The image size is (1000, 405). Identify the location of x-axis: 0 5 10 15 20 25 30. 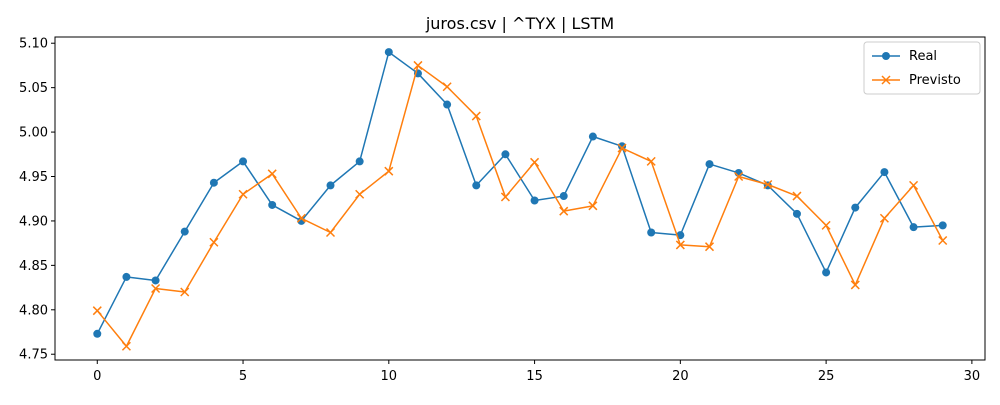
(536, 372).